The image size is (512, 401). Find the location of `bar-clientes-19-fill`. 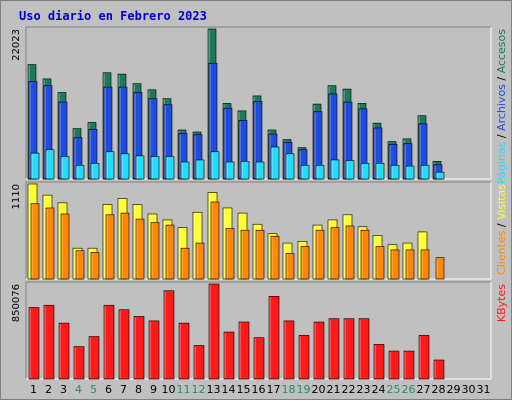

bar-clientes-19-fill is located at coordinates (305, 263).